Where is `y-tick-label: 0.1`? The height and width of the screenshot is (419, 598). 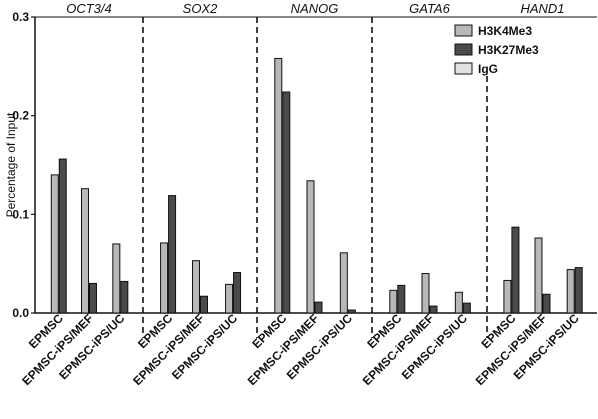
y-tick-label: 0.1 is located at coordinates (20, 214).